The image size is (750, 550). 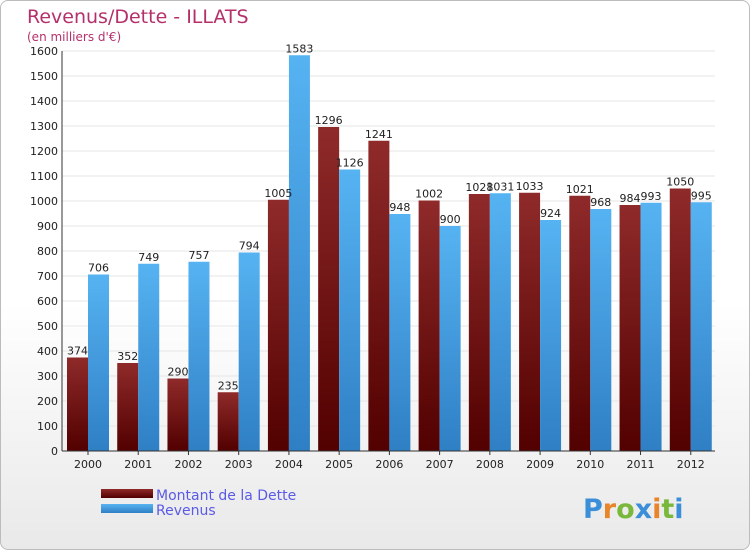 What do you see at coordinates (440, 464) in the screenshot?
I see `x-tick-label-2007: 2007` at bounding box center [440, 464].